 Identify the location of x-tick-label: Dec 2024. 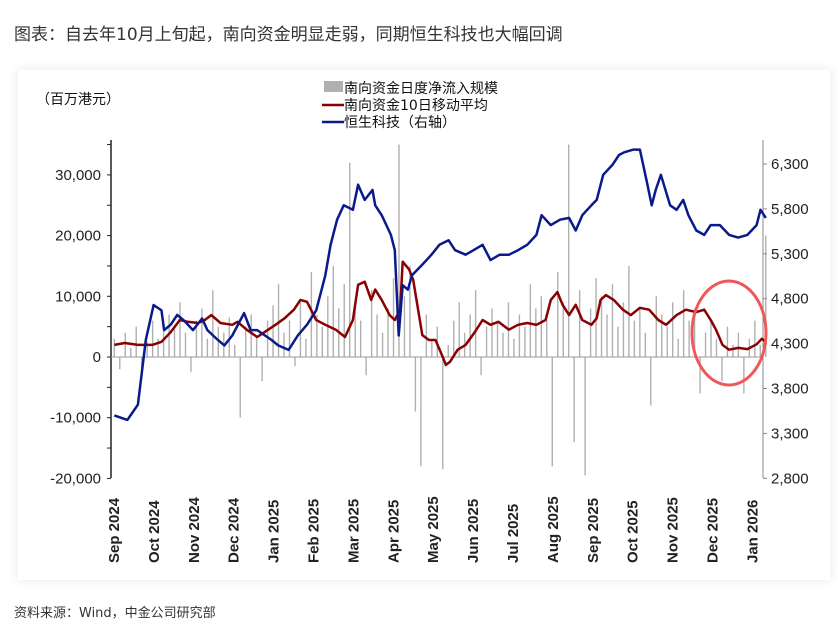
(234, 530).